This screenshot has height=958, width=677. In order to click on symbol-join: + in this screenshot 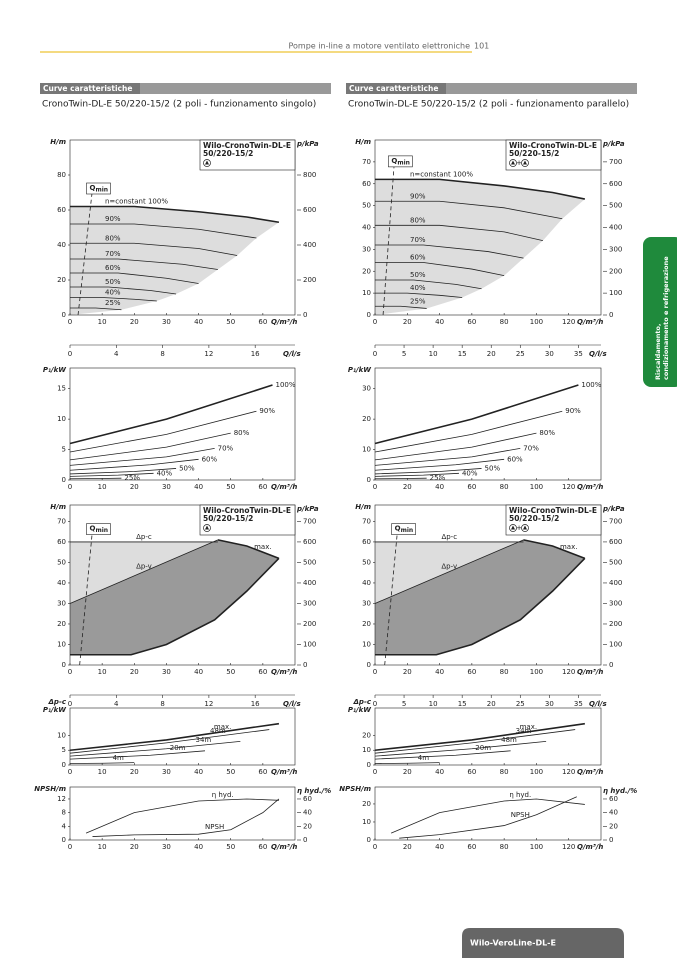, I will do `click(519, 528)`.